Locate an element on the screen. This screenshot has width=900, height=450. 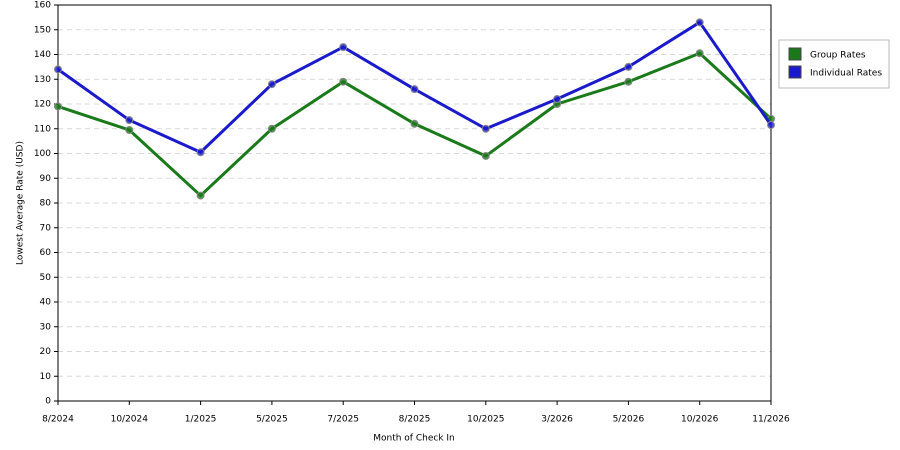
y-tick-label: 40 is located at coordinates (46, 303).